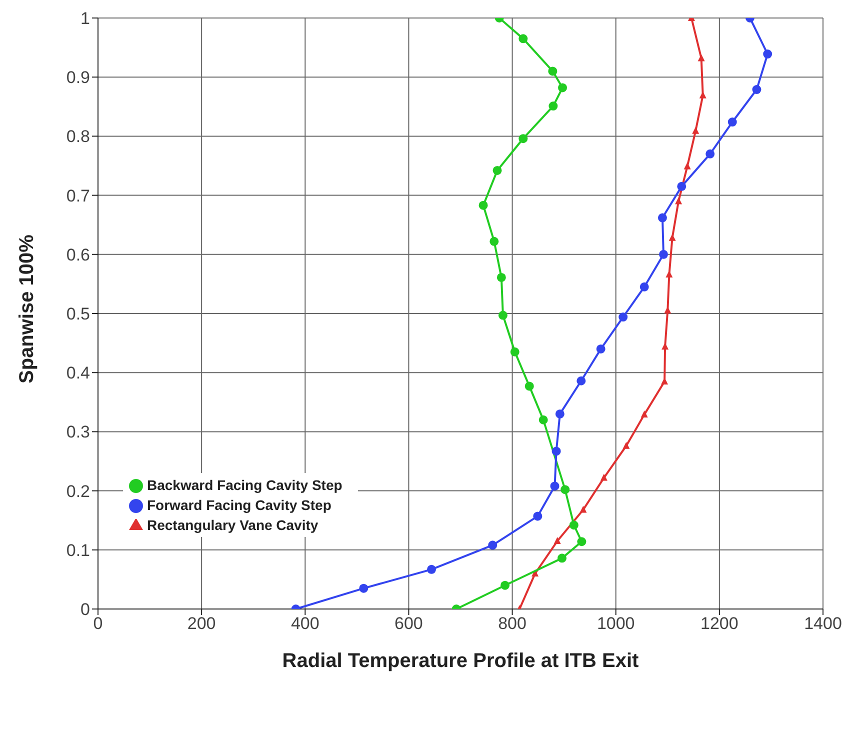 The height and width of the screenshot is (749, 857). I want to click on x-tick-label: 1000, so click(615, 624).